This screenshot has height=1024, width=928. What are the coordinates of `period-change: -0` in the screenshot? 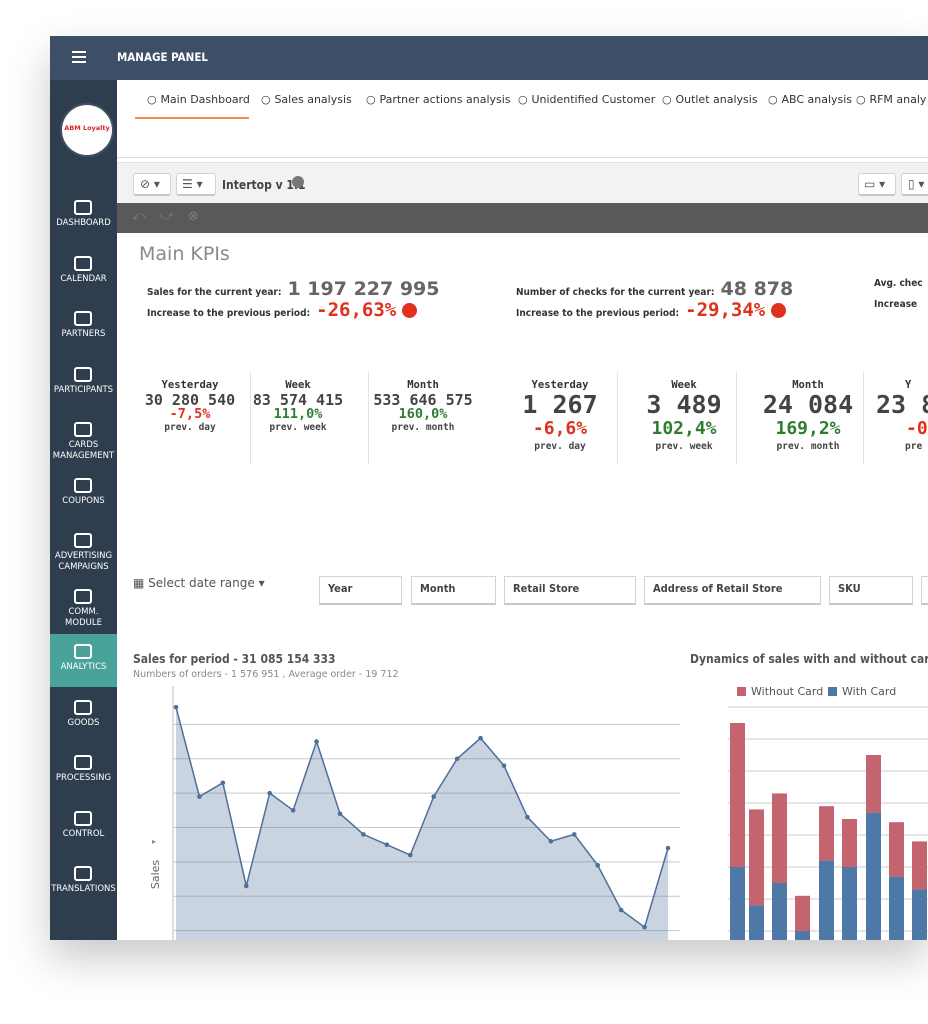 It's located at (917, 428).